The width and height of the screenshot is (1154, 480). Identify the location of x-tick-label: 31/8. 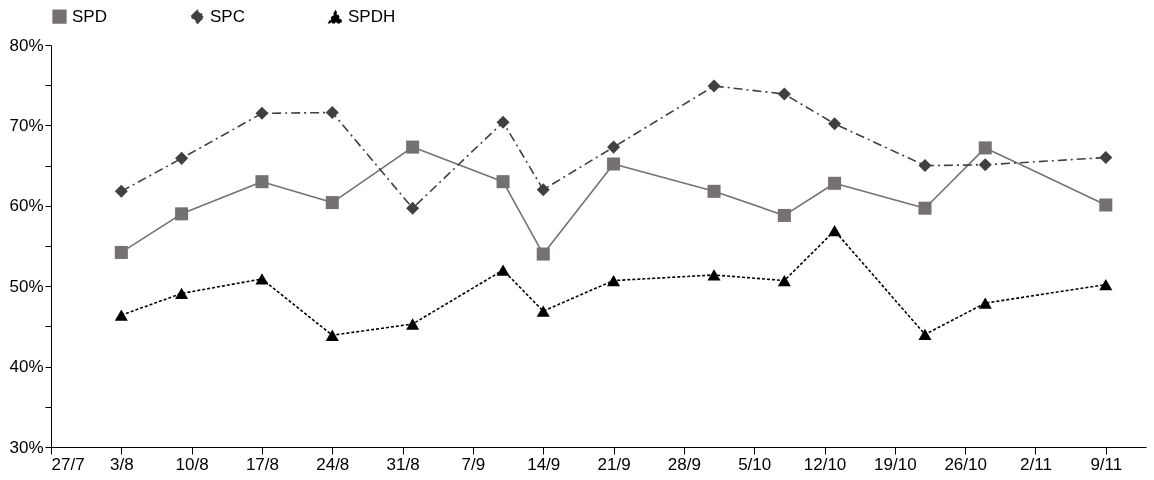
(403, 464).